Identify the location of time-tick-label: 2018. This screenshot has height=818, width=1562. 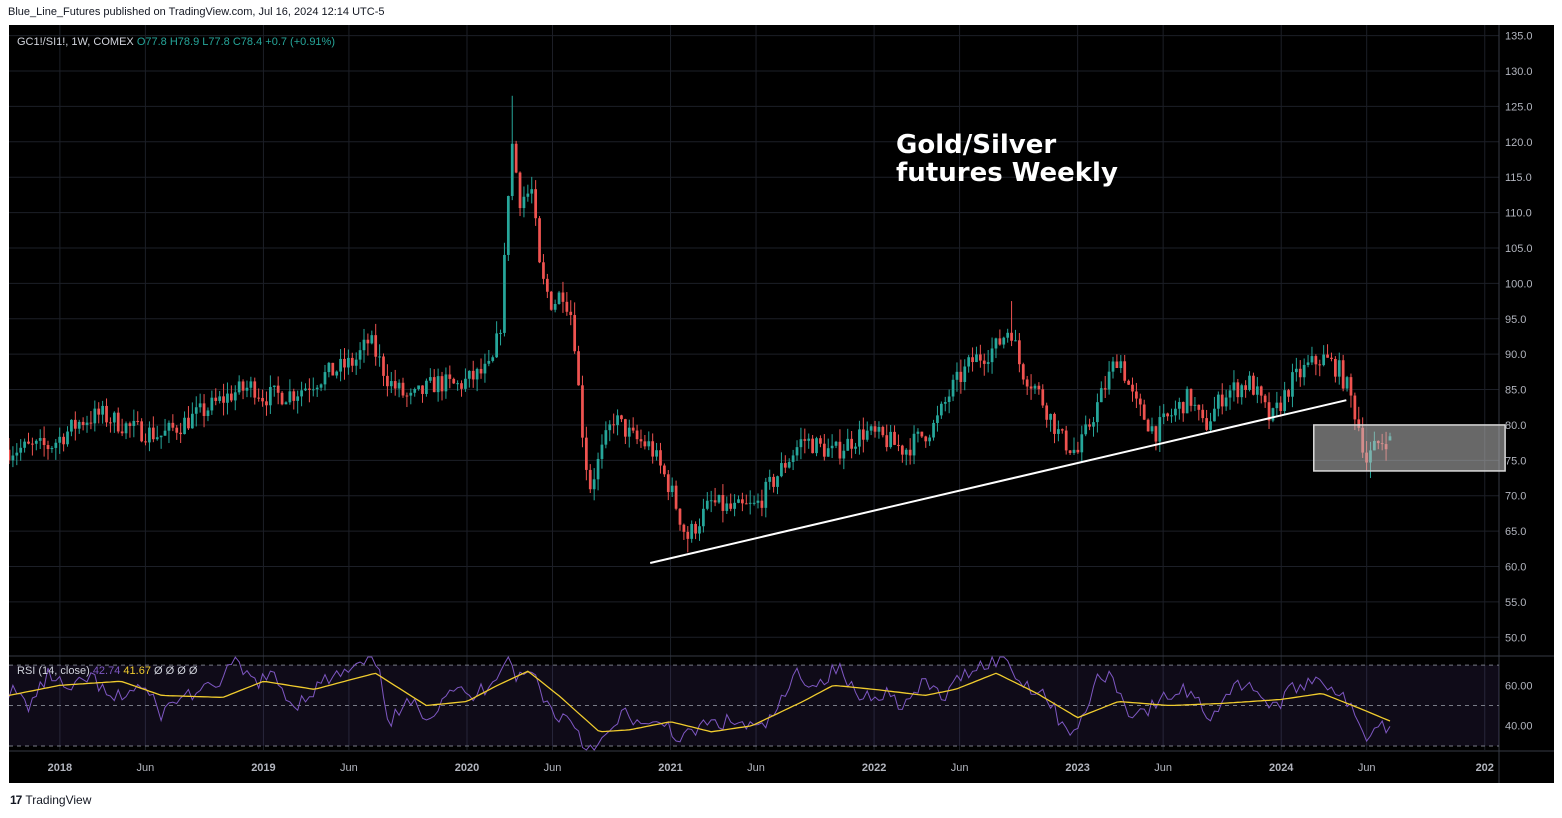
(60, 768).